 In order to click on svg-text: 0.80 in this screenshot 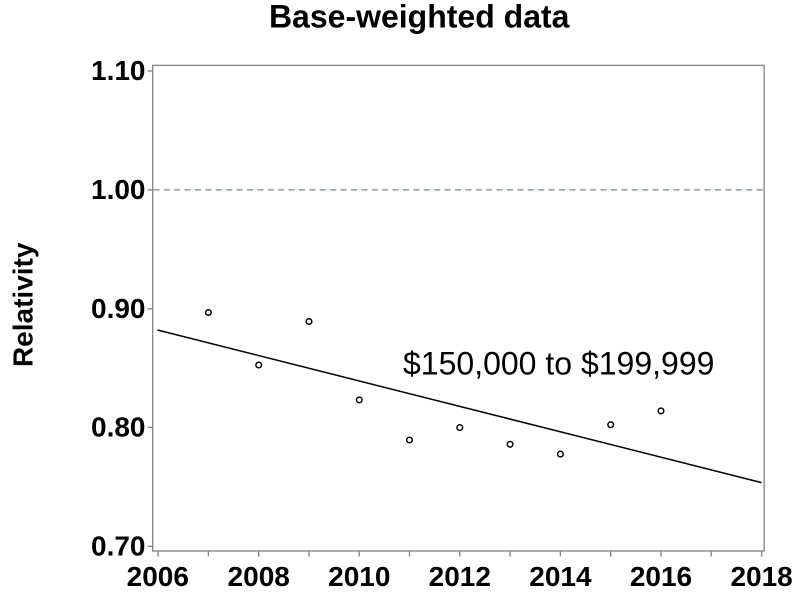, I will do `click(118, 426)`.